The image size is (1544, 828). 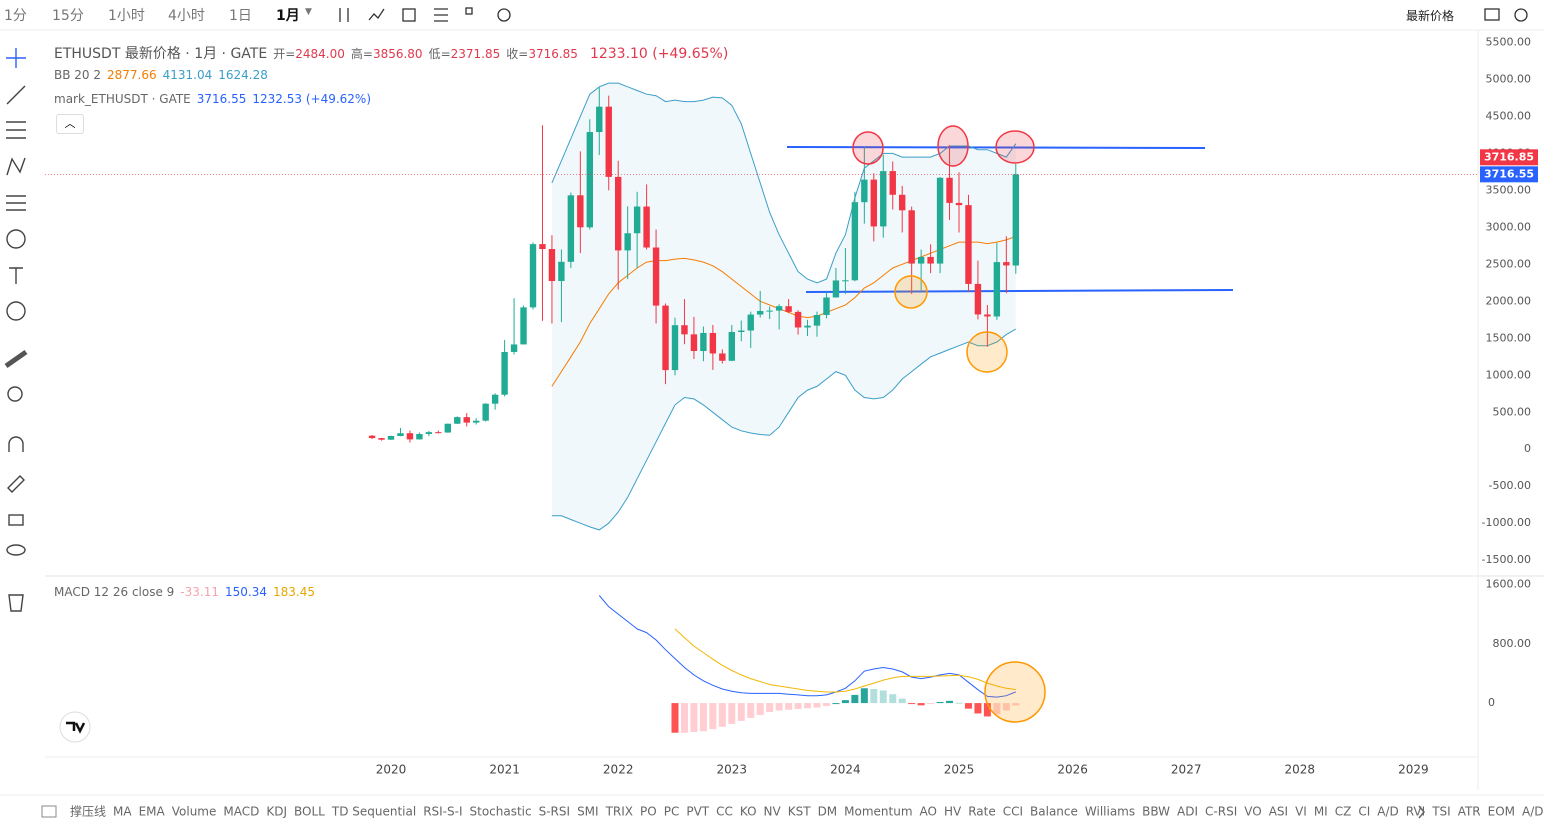 What do you see at coordinates (953, 812) in the screenshot?
I see `indicator-button: HV` at bounding box center [953, 812].